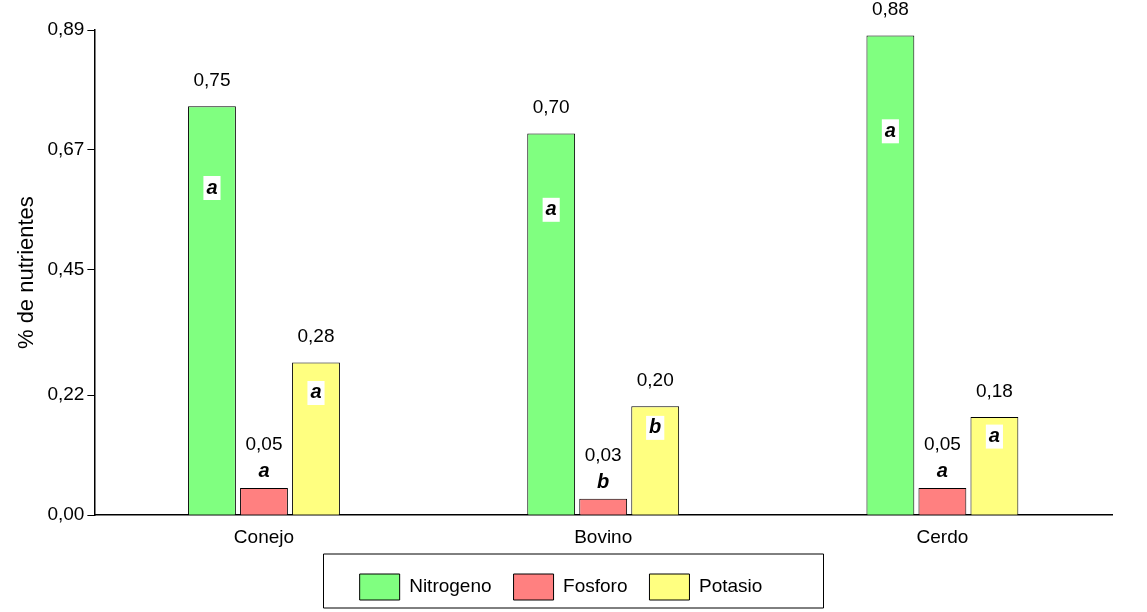  I want to click on y-tick-label: 0,00, so click(66, 514).